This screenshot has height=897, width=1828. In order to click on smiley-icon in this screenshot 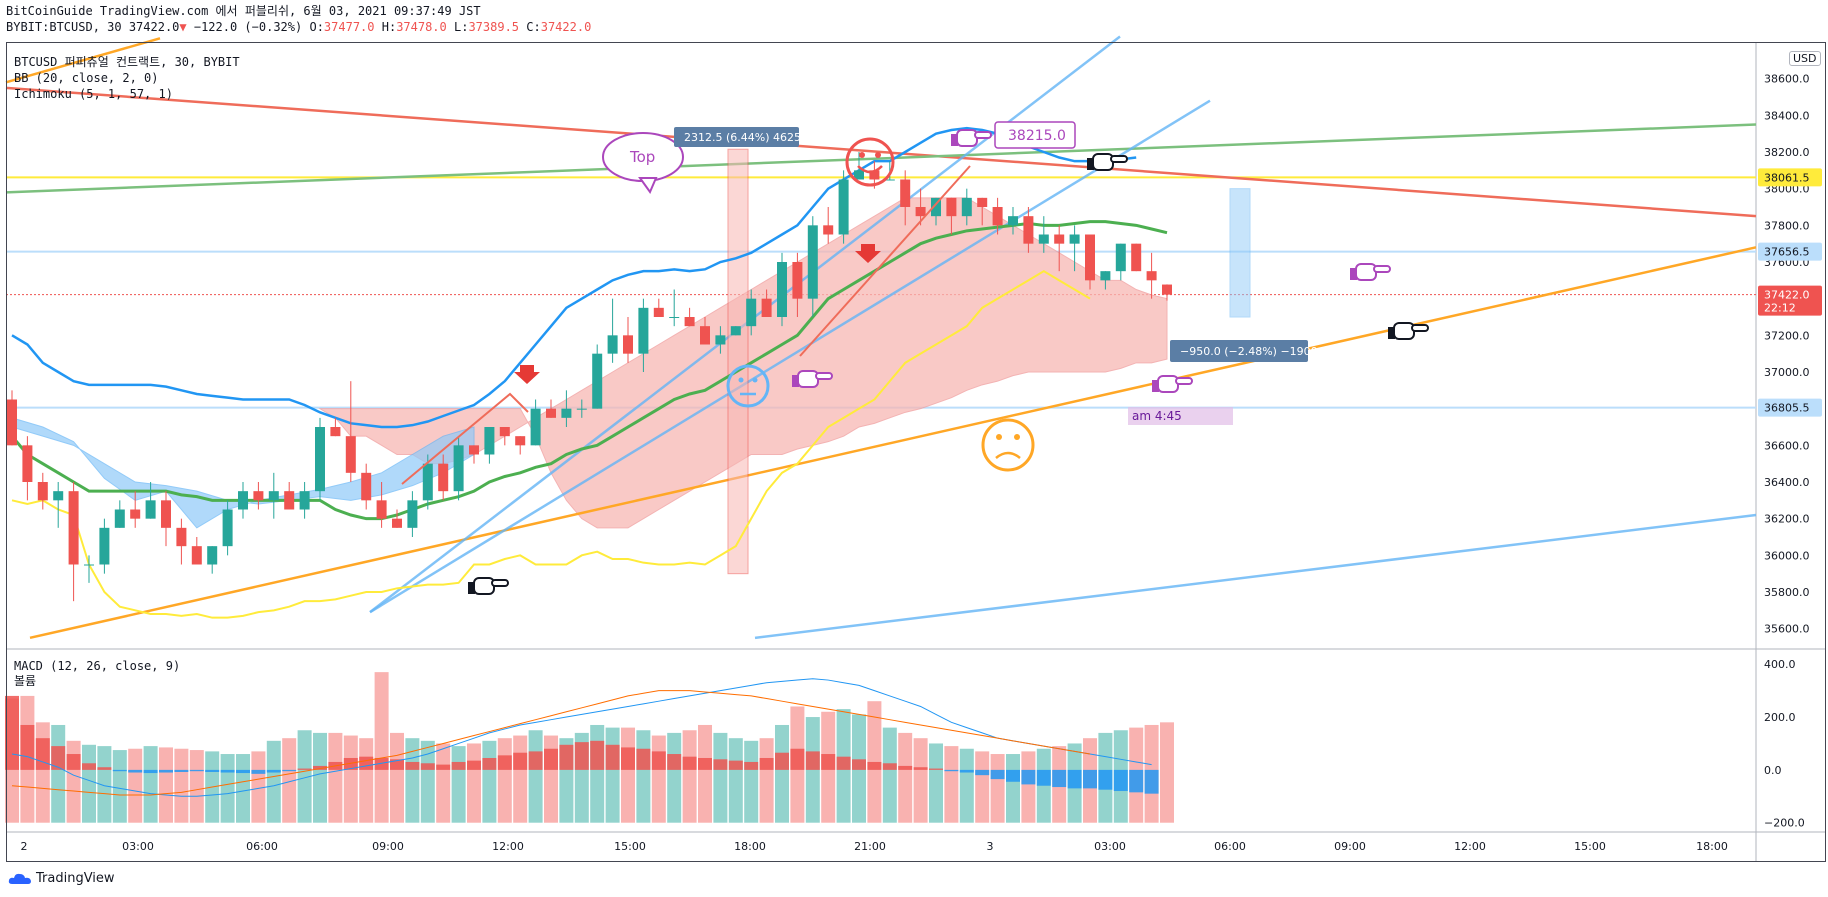, I will do `click(870, 162)`.